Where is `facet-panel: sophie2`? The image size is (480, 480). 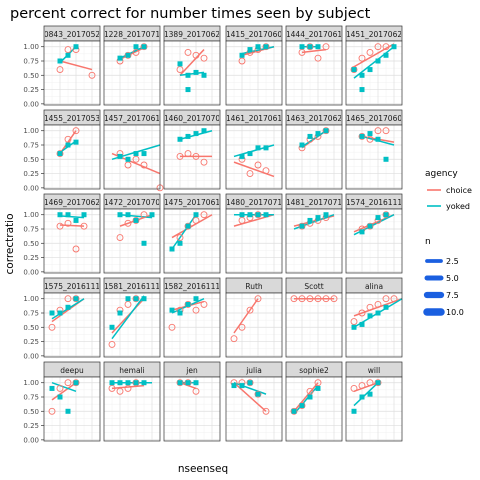 facet-panel: sophie2 is located at coordinates (314, 401).